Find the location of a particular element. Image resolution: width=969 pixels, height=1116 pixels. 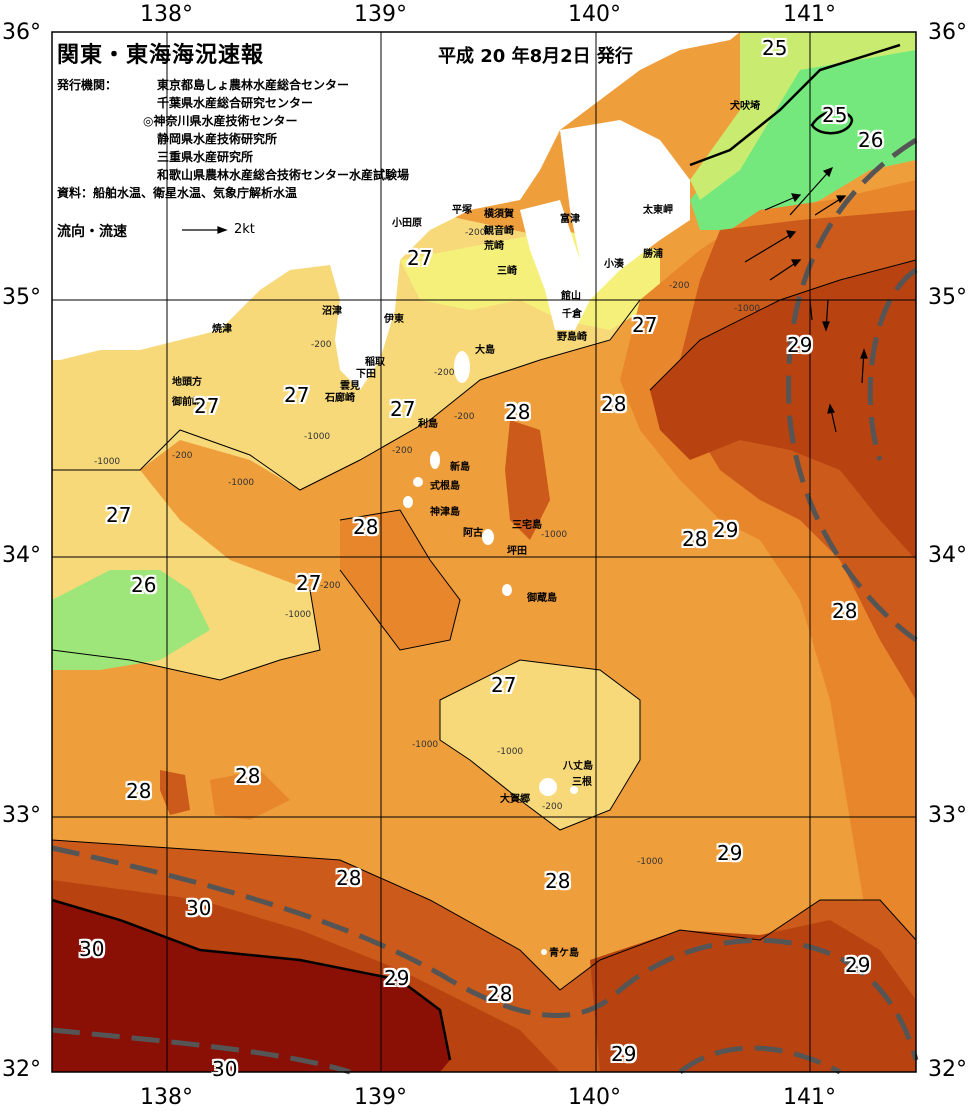

place-label: 伊東 is located at coordinates (394, 319).